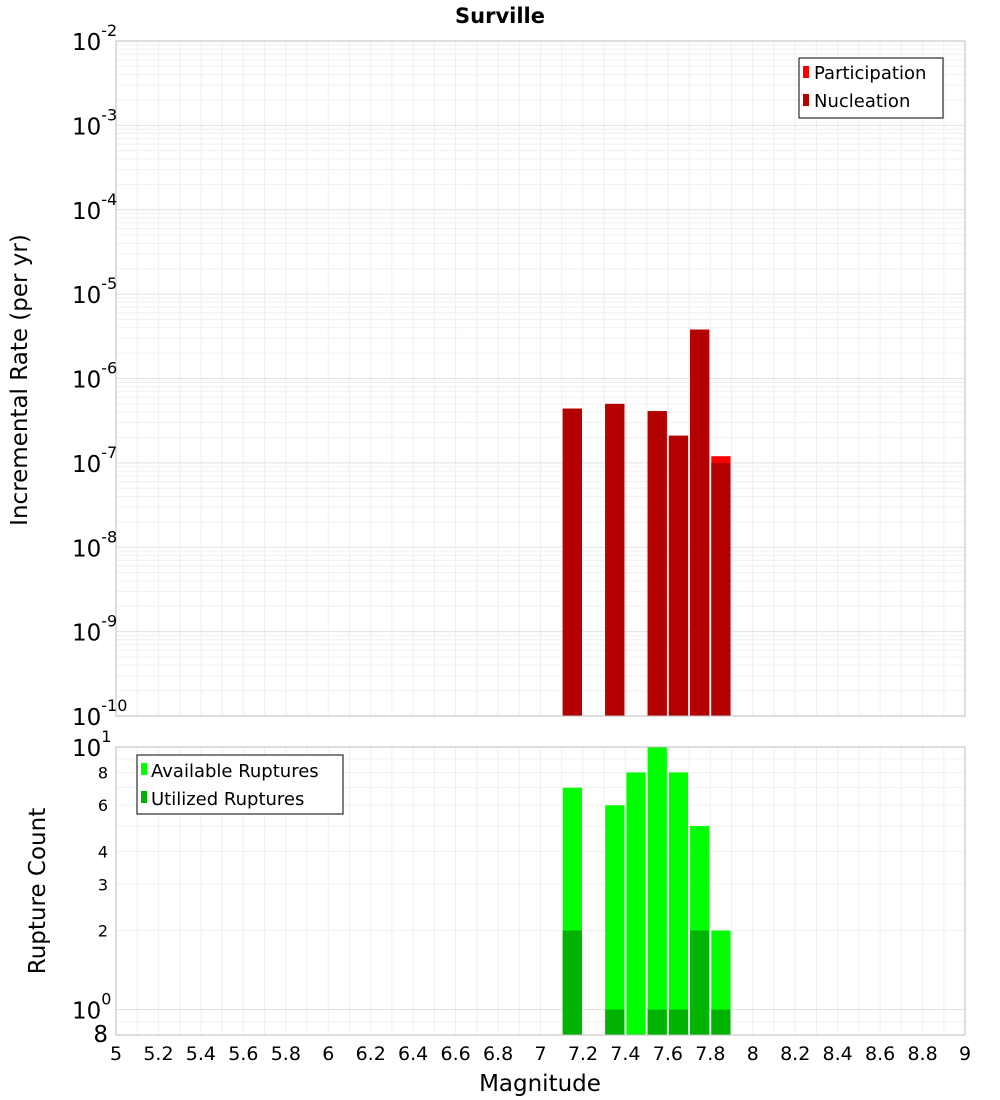 The width and height of the screenshot is (1000, 1100). What do you see at coordinates (806, 72) in the screenshot?
I see `participation-swatch` at bounding box center [806, 72].